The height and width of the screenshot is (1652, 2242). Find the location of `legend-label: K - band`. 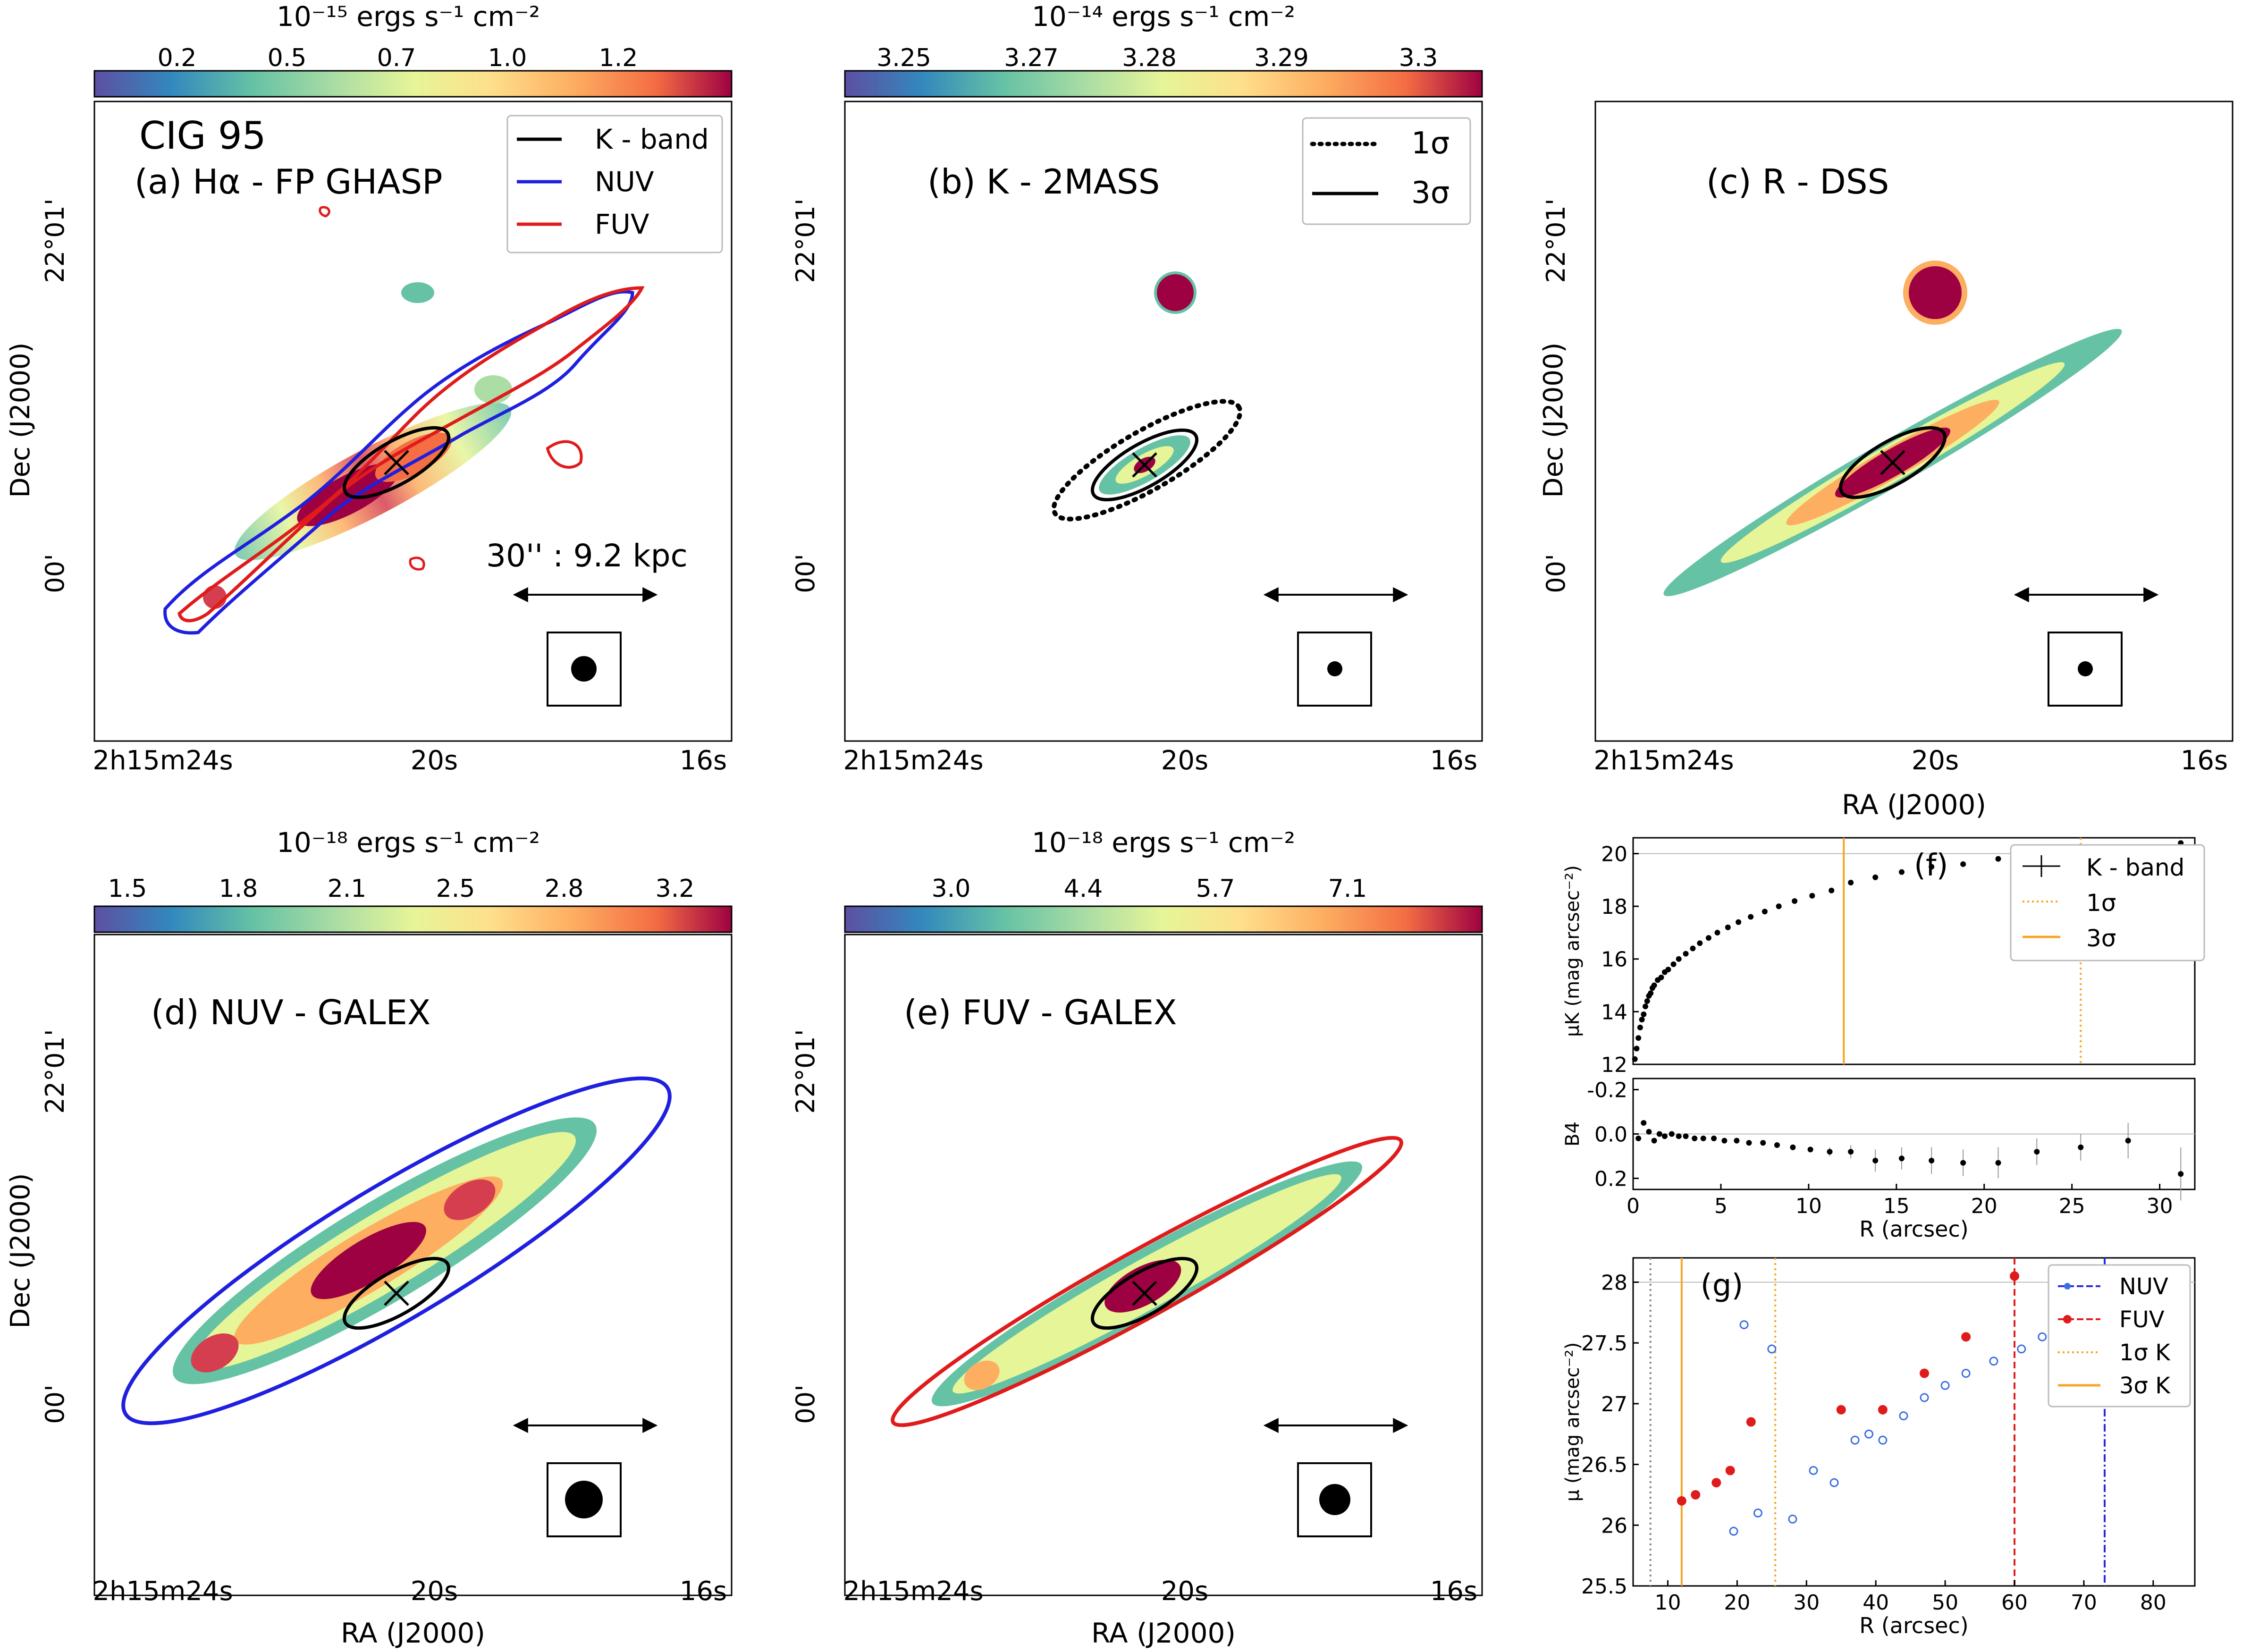

legend-label: K - band is located at coordinates (2135, 867).